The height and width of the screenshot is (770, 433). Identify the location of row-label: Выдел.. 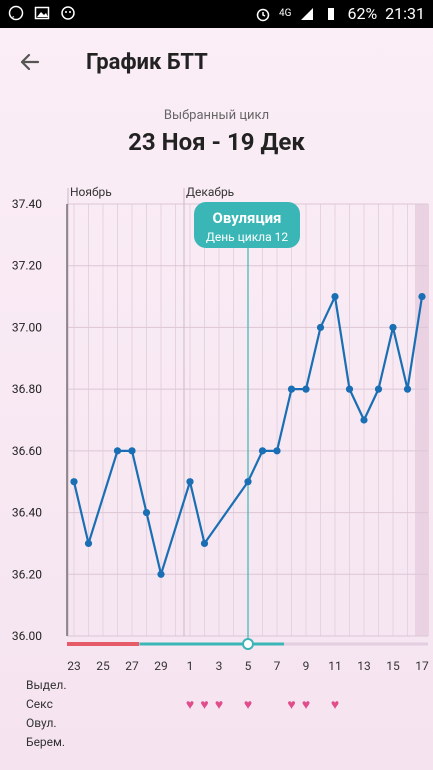
(46, 685).